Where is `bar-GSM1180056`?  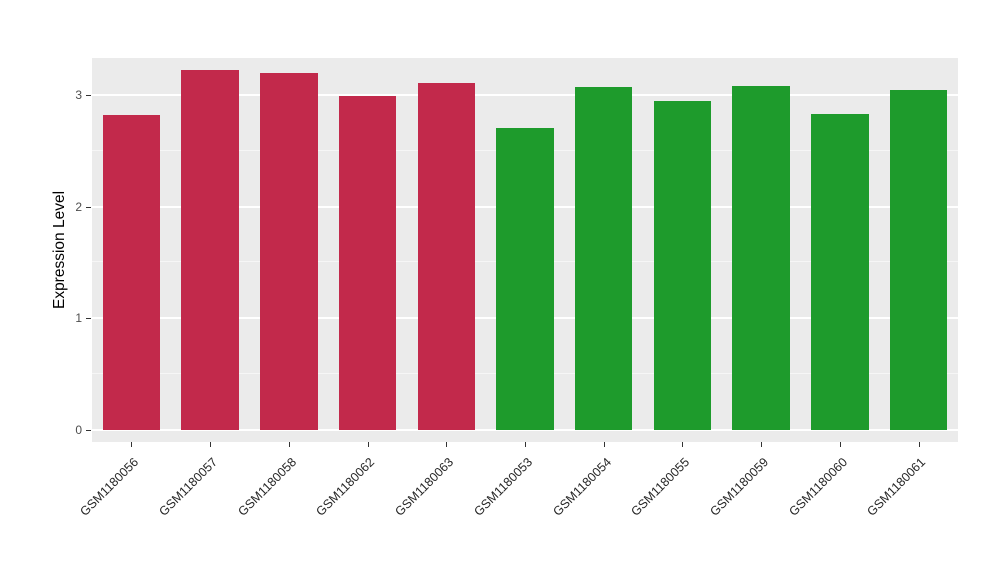 bar-GSM1180056 is located at coordinates (131, 272).